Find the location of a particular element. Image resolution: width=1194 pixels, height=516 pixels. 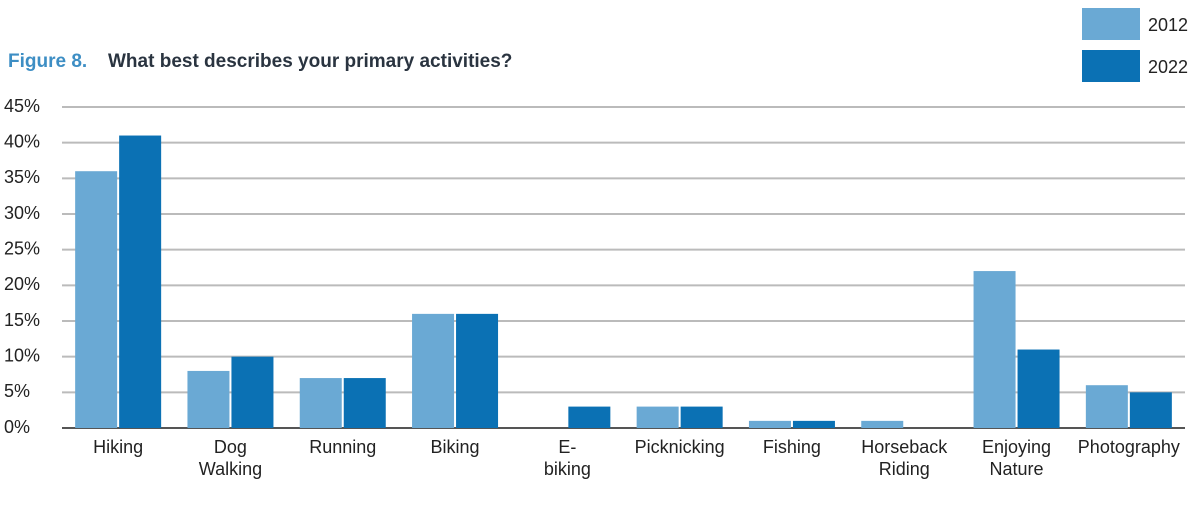

y-tick-label: 40% is located at coordinates (22, 141).